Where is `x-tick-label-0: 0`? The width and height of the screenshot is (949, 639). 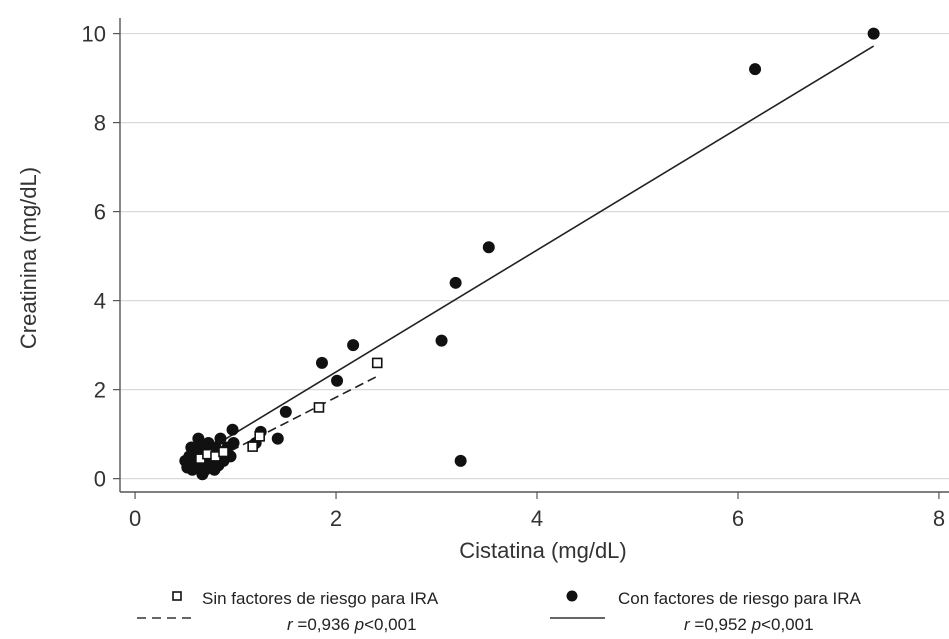 x-tick-label-0: 0 is located at coordinates (135, 518).